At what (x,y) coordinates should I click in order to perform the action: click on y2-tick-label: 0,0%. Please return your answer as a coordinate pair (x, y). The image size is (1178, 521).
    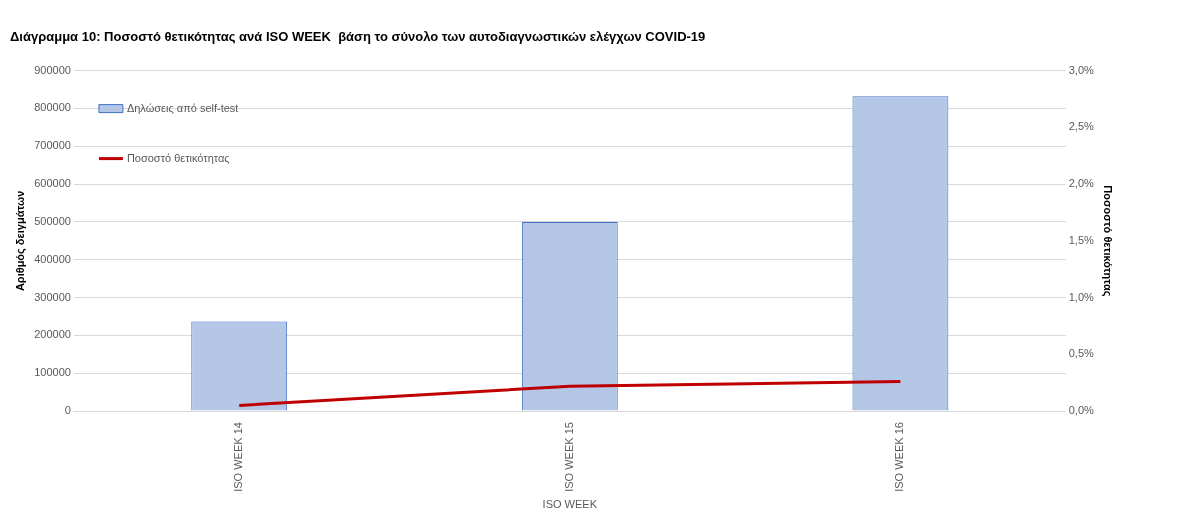
    Looking at the image, I should click on (1081, 410).